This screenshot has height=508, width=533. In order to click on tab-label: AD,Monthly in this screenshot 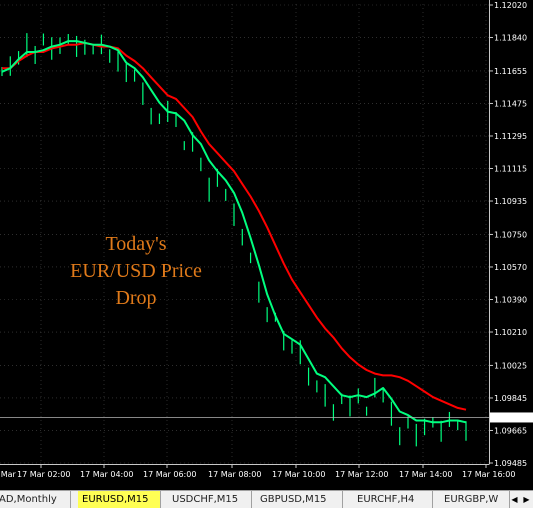, I will do `click(28, 499)`.